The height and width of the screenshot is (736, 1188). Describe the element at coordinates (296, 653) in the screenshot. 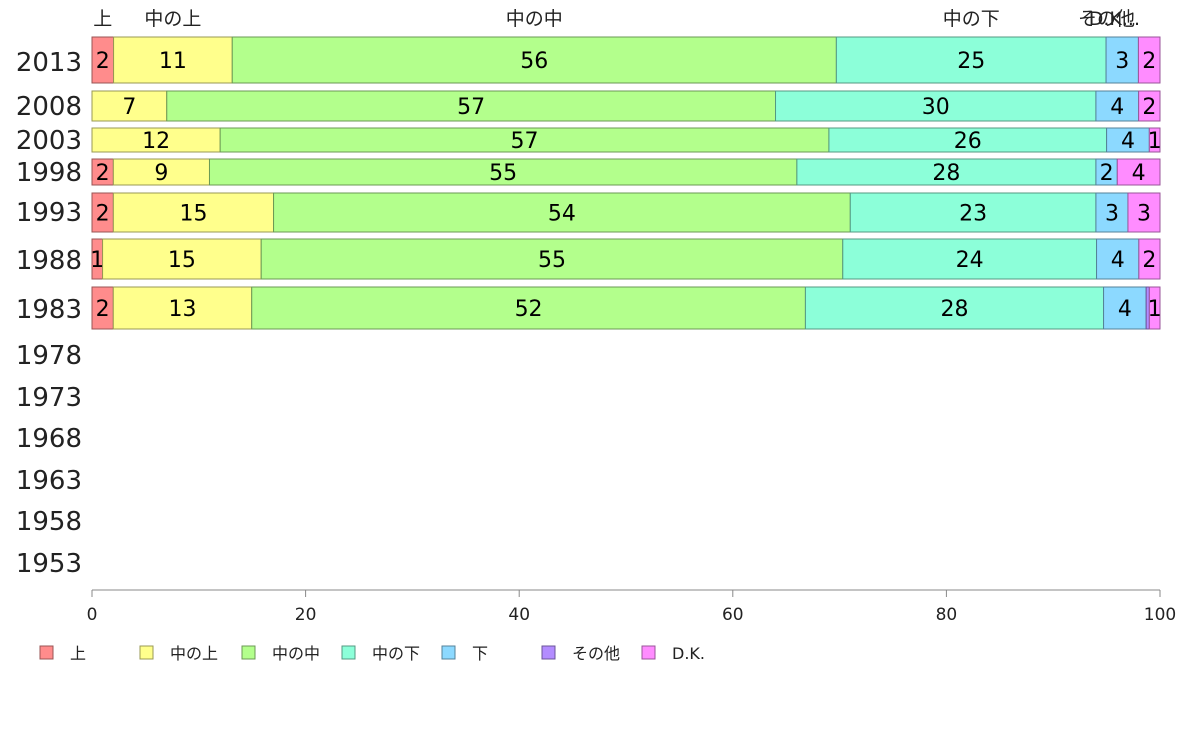

I see `legend-label: 中の中` at that location.